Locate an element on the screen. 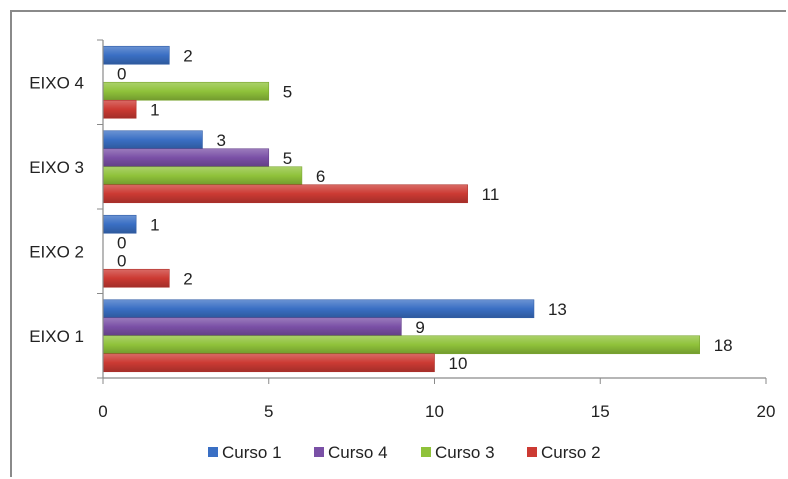  legend-label: Curso 4 is located at coordinates (358, 452).